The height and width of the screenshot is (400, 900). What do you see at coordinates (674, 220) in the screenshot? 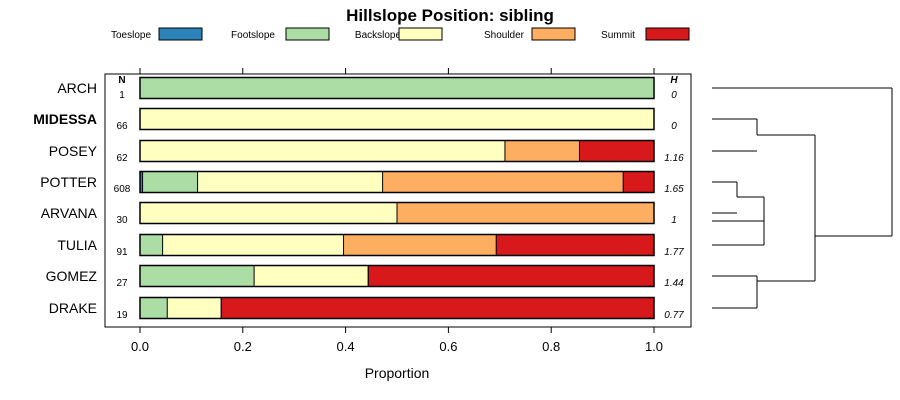
I see `h-label: 1` at bounding box center [674, 220].